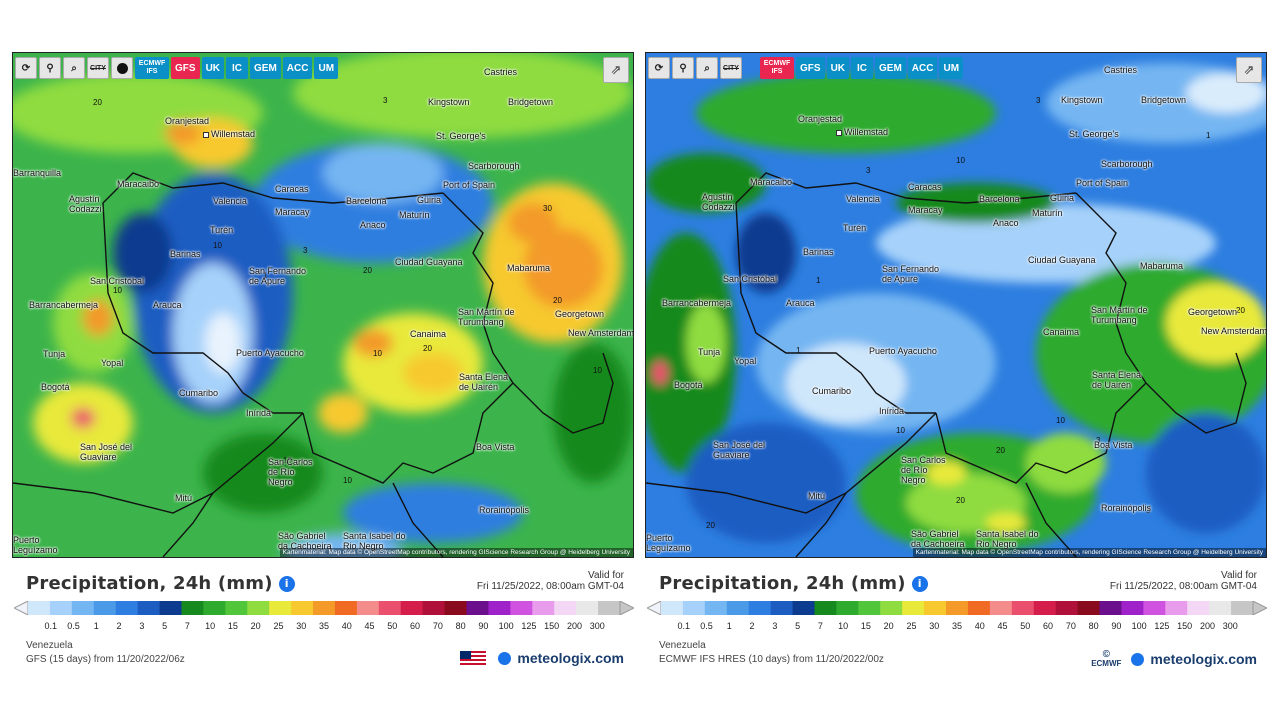  I want to click on city-label: San Martín de Turumbang, so click(486, 317).